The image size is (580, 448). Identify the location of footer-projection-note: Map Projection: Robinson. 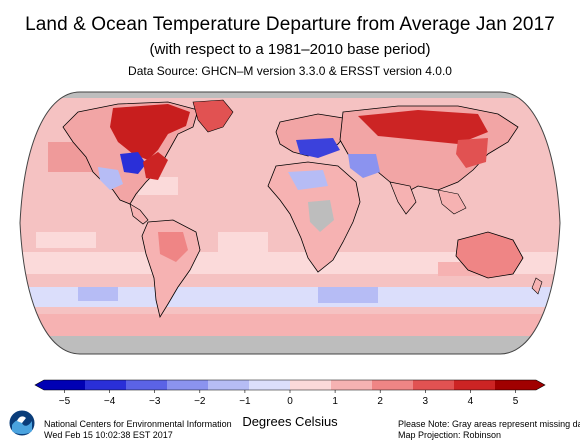
(450, 435).